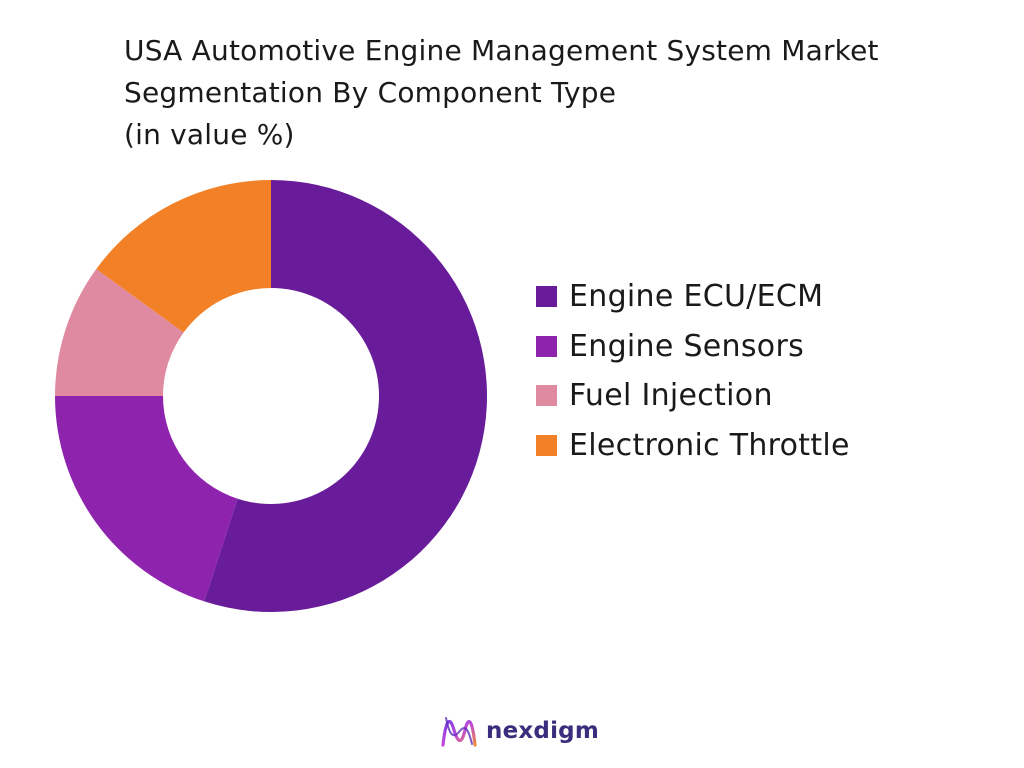  I want to click on brand-name: nexdigm, so click(542, 731).